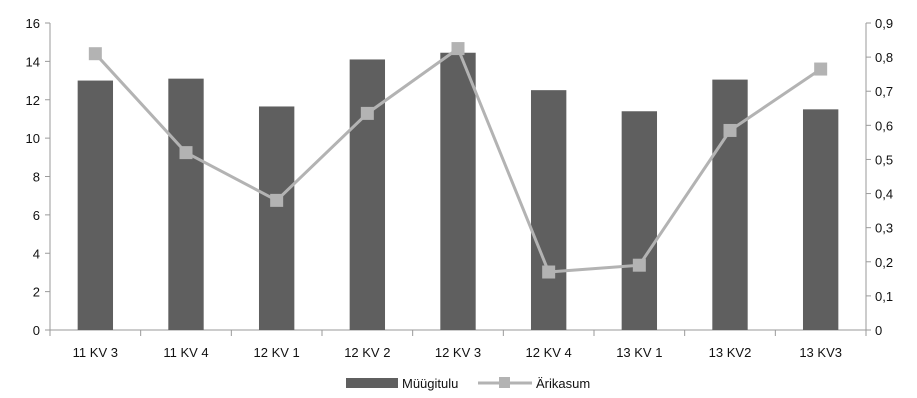 The width and height of the screenshot is (917, 398). Describe the element at coordinates (95, 352) in the screenshot. I see `x-axis-tick-label: 11 KV 3` at that location.